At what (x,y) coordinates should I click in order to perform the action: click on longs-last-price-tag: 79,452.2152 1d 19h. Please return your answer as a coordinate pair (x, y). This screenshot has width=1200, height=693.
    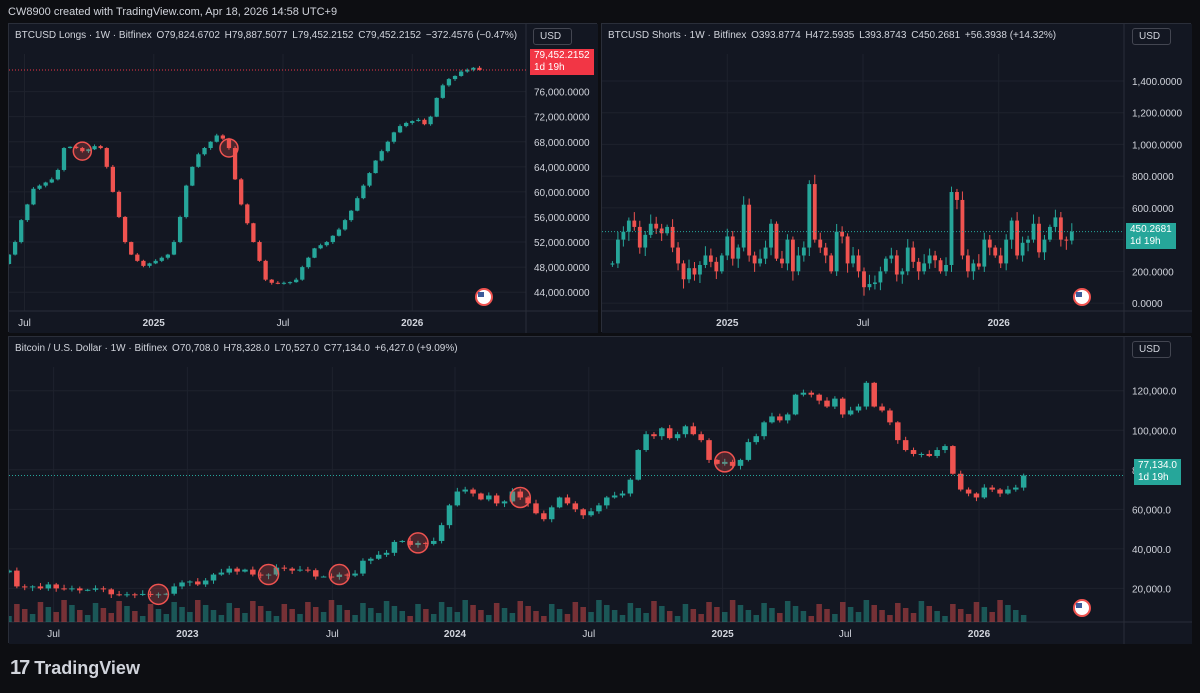
    Looking at the image, I should click on (562, 62).